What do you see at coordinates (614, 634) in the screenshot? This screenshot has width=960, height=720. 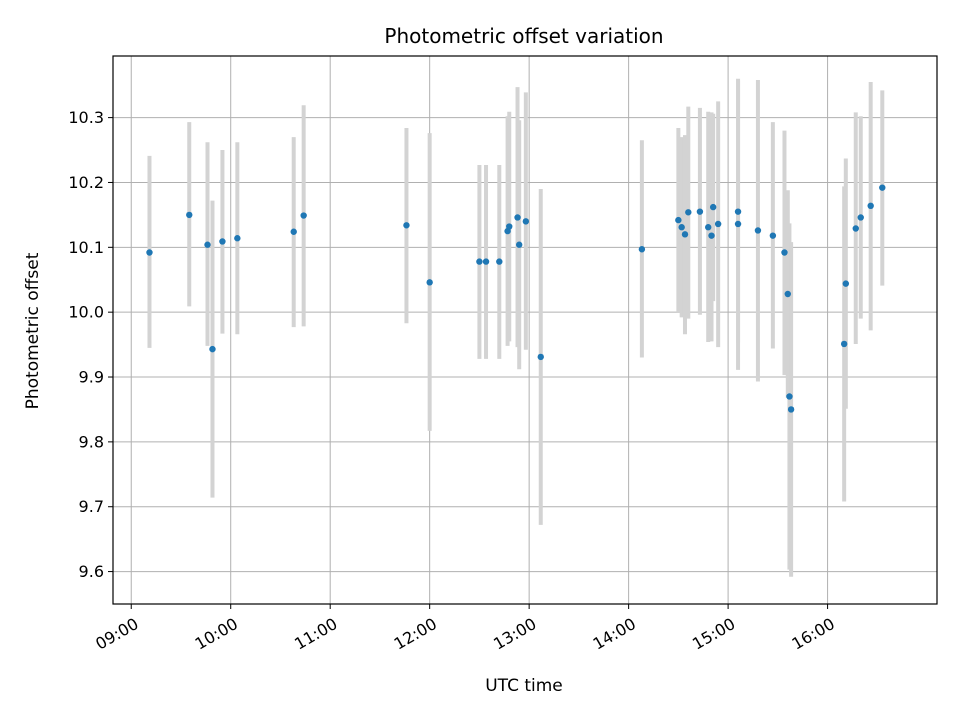 I see `x-tick-label: 14:00` at bounding box center [614, 634].